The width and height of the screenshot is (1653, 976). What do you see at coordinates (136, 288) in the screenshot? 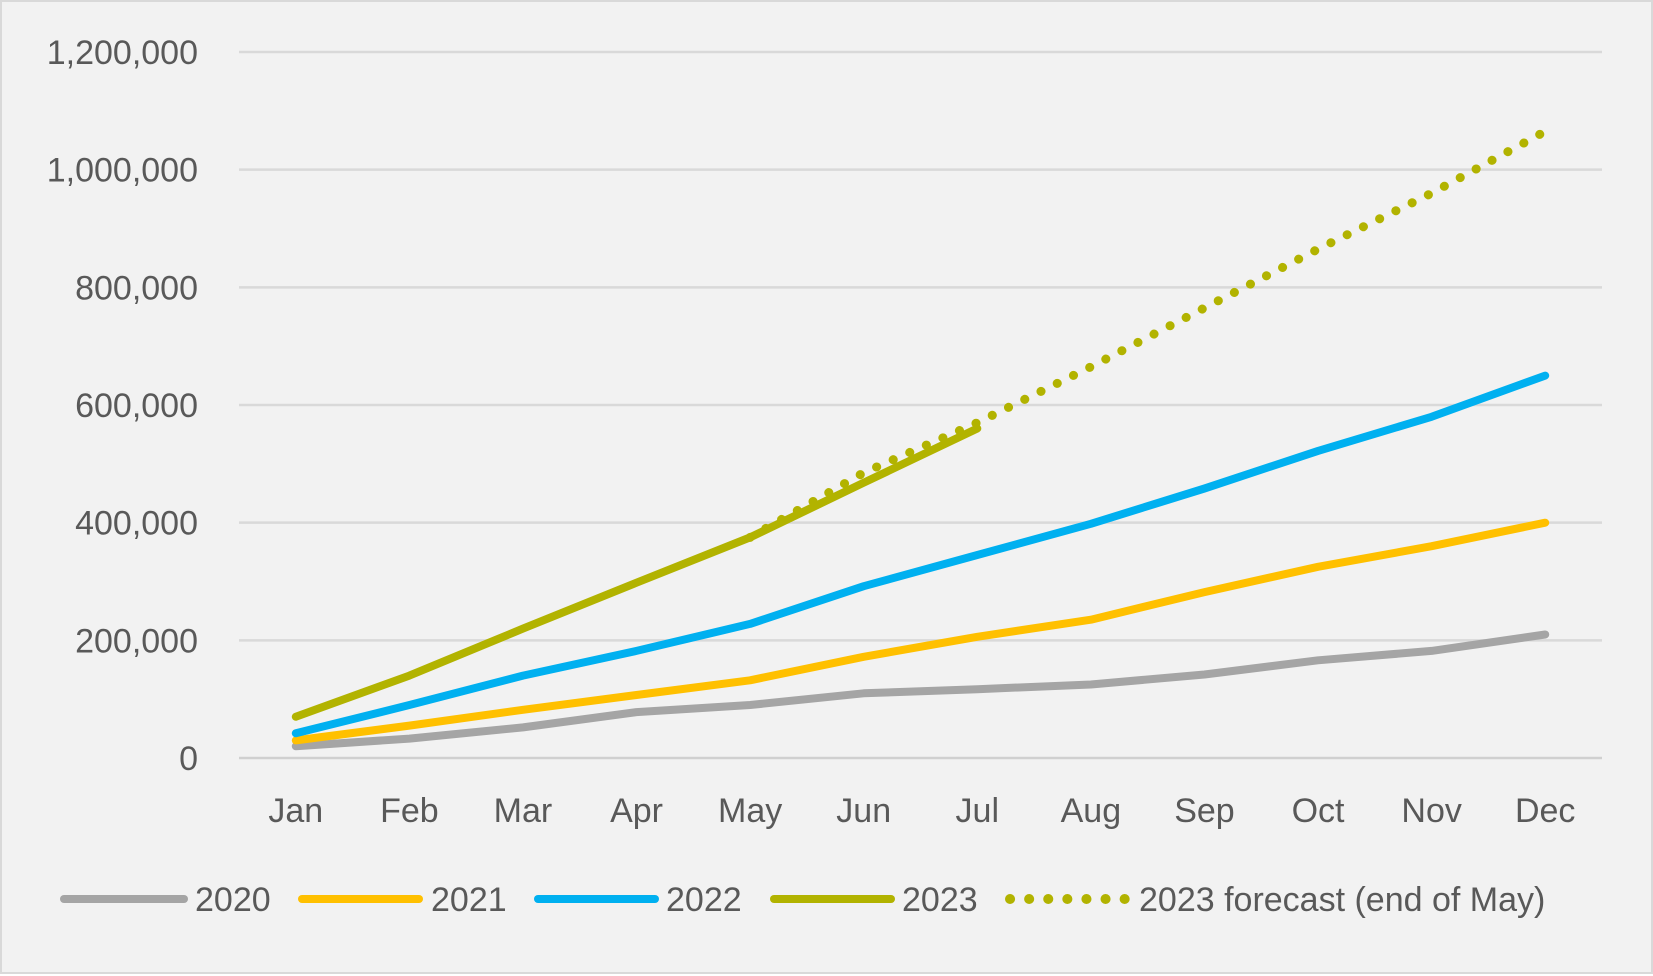
I see `y-tick-label: 800,000` at bounding box center [136, 288].